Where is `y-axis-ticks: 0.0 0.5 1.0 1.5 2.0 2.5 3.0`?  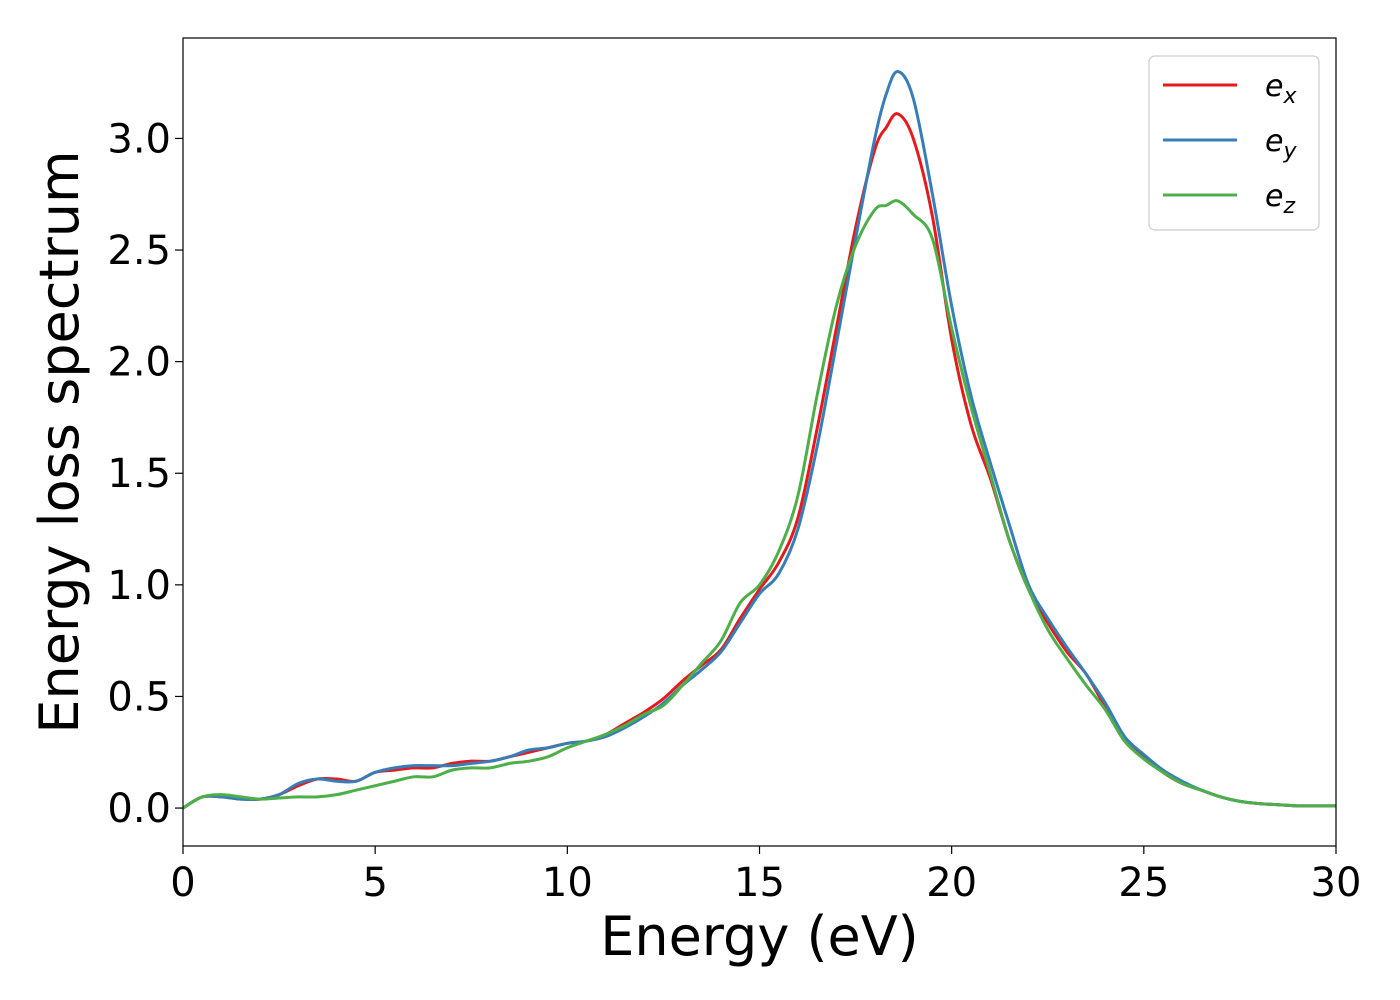
y-axis-ticks: 0.0 0.5 1.0 1.5 2.0 2.5 3.0 is located at coordinates (145, 474).